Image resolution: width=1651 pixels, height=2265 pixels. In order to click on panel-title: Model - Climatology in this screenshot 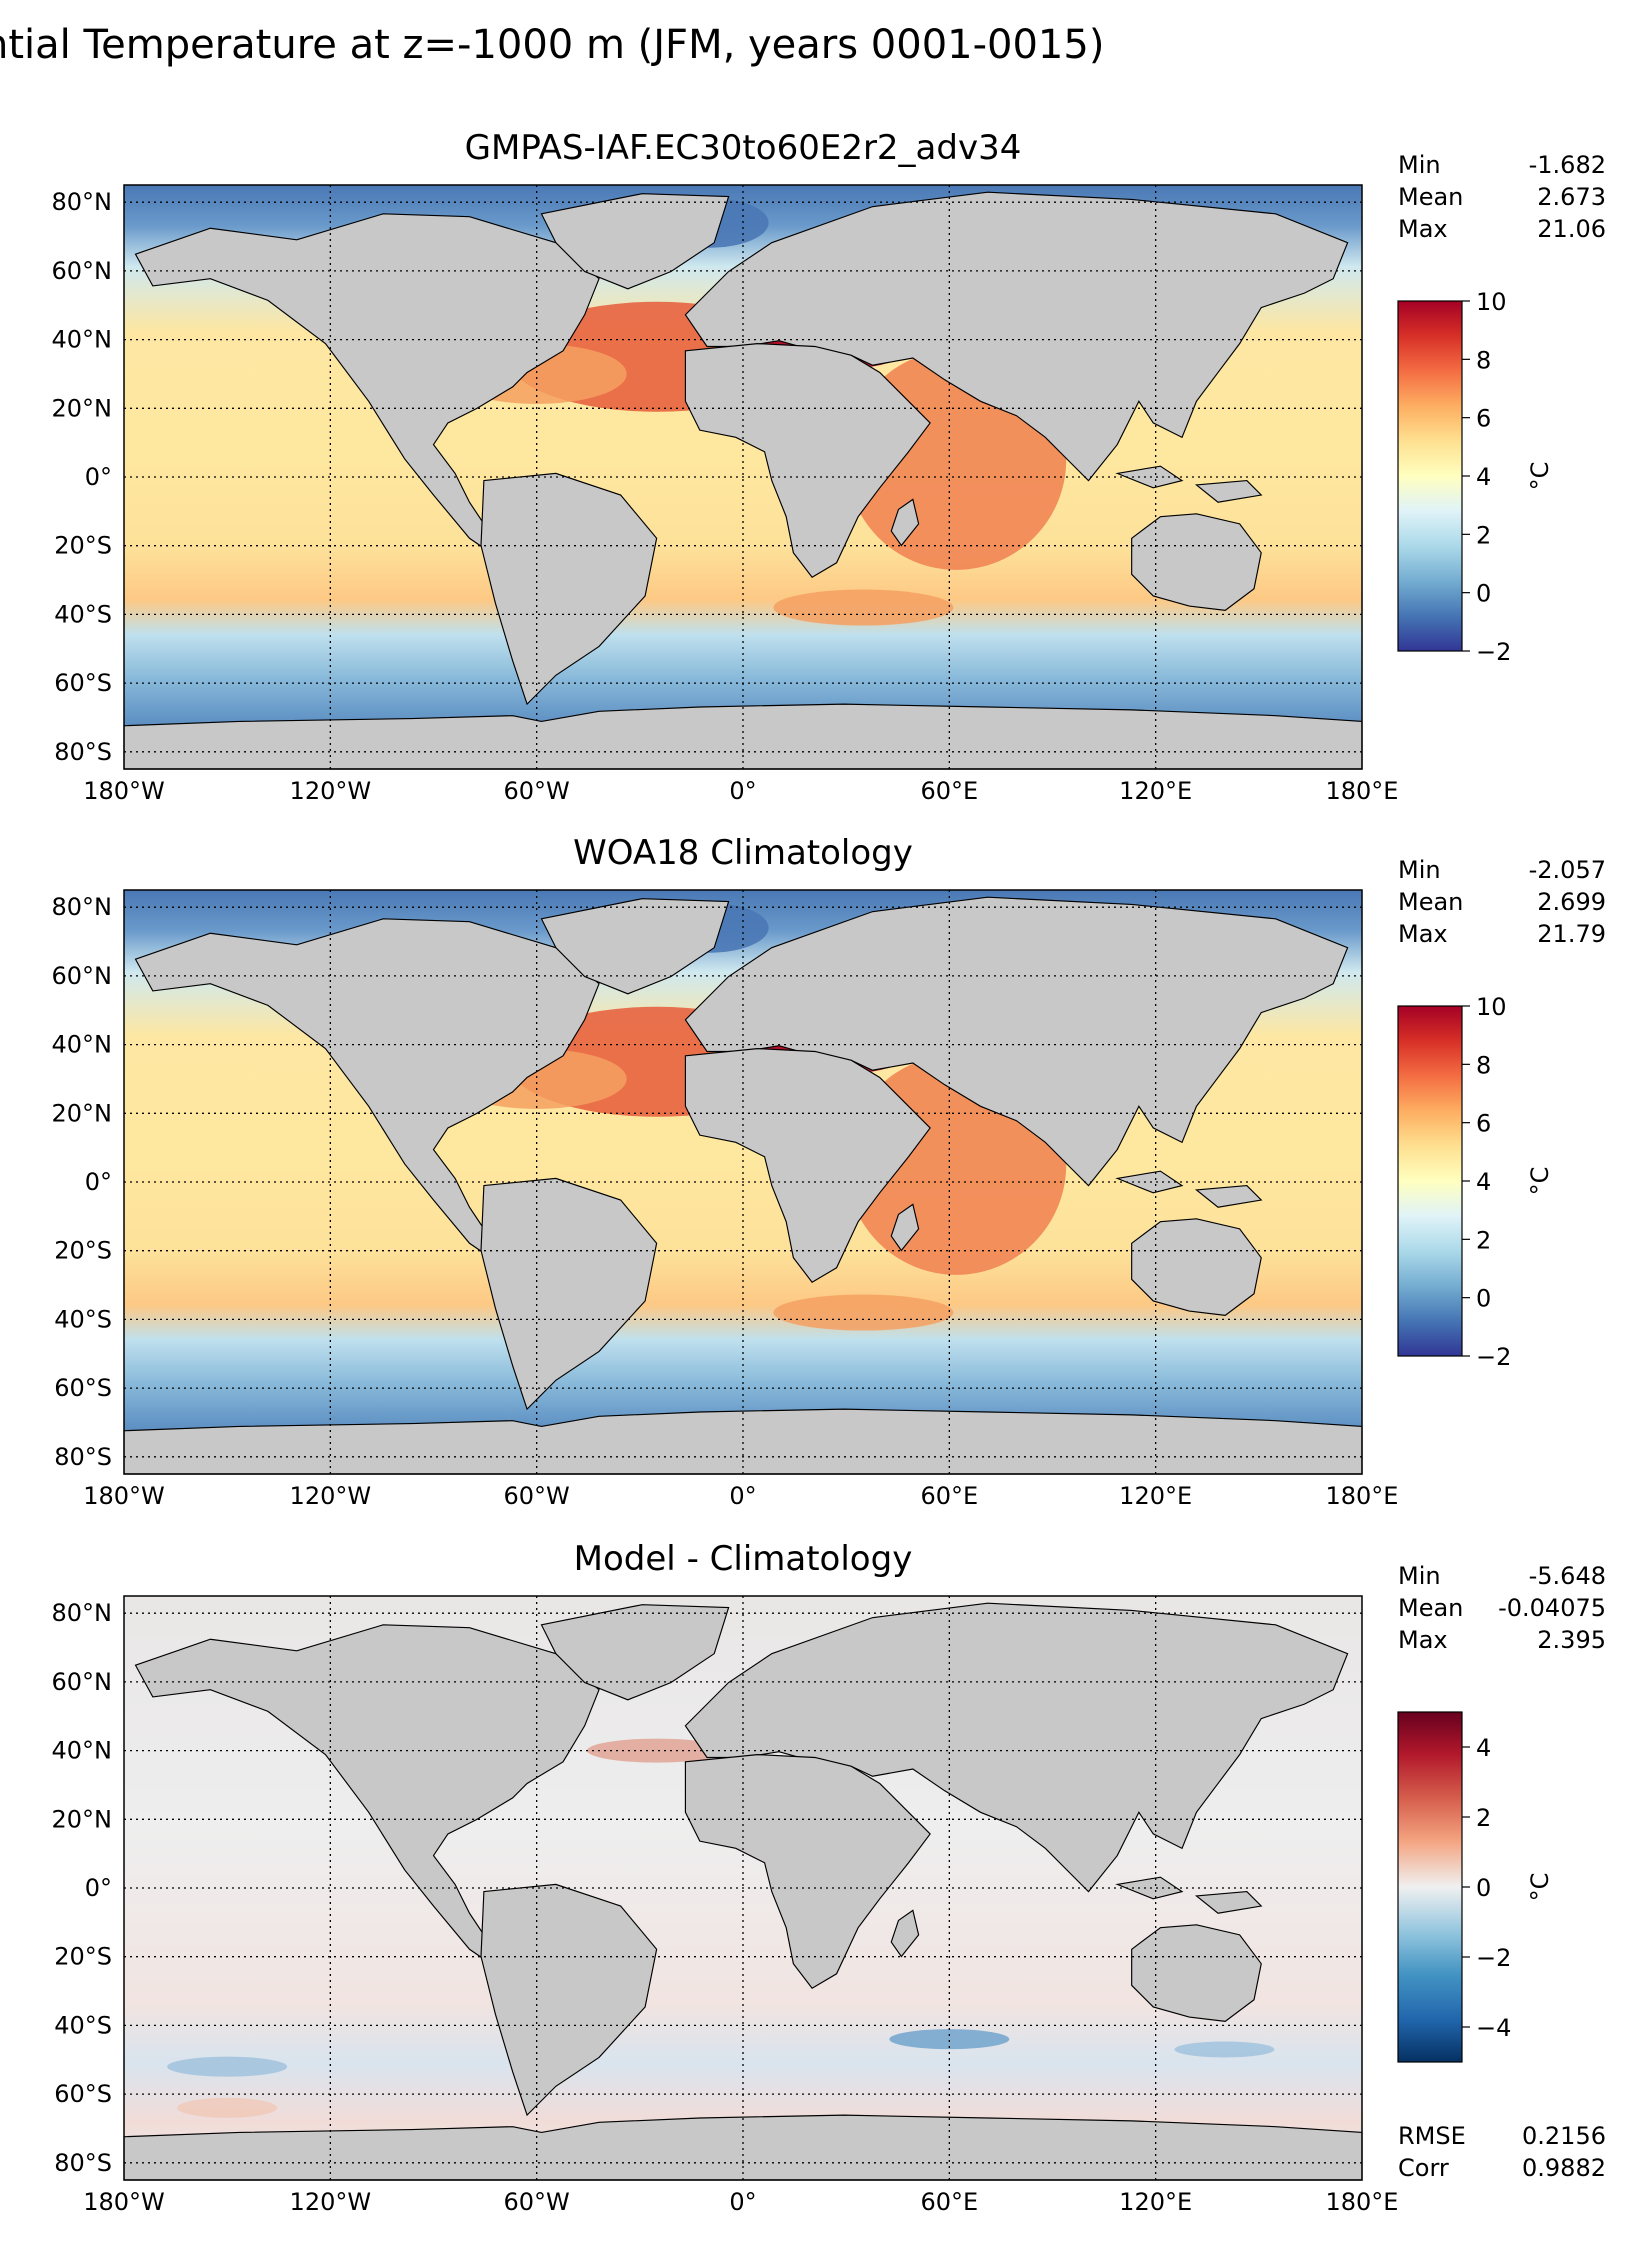, I will do `click(743, 1559)`.